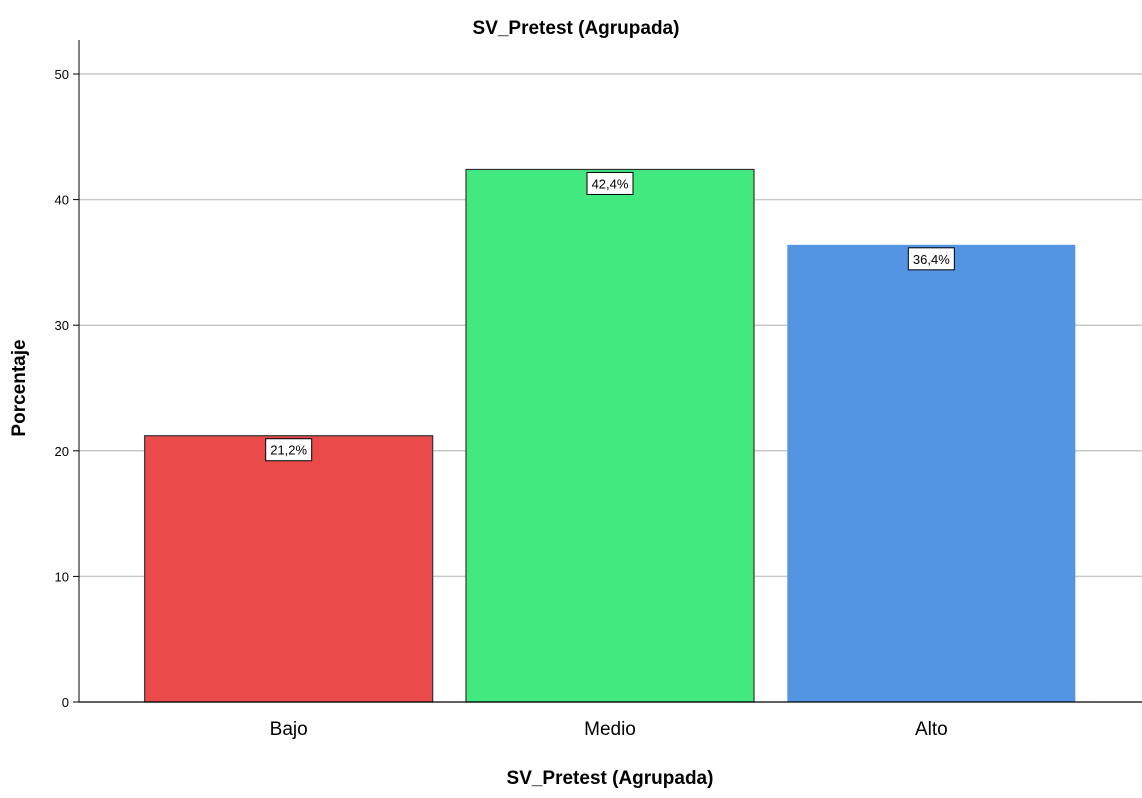 Image resolution: width=1142 pixels, height=798 pixels. Describe the element at coordinates (62, 576) in the screenshot. I see `y-tick-label: 10` at that location.